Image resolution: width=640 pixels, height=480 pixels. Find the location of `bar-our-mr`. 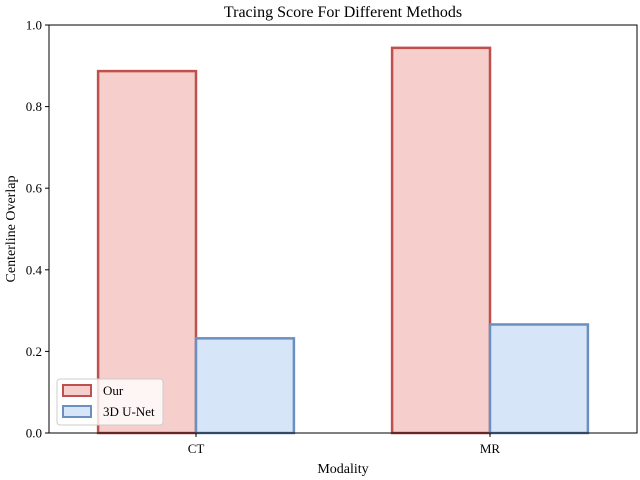

bar-our-mr is located at coordinates (441, 240).